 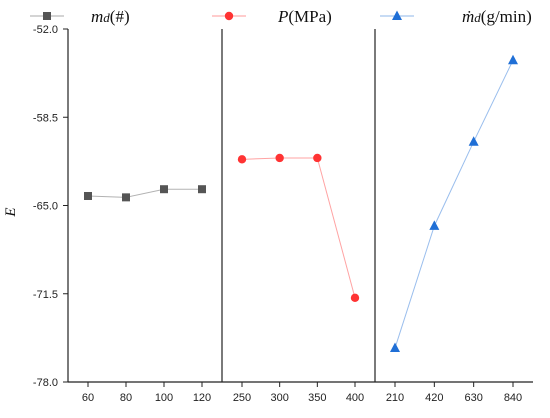 What do you see at coordinates (45, 30) in the screenshot?
I see `y-tick-label: -52.0` at bounding box center [45, 30].